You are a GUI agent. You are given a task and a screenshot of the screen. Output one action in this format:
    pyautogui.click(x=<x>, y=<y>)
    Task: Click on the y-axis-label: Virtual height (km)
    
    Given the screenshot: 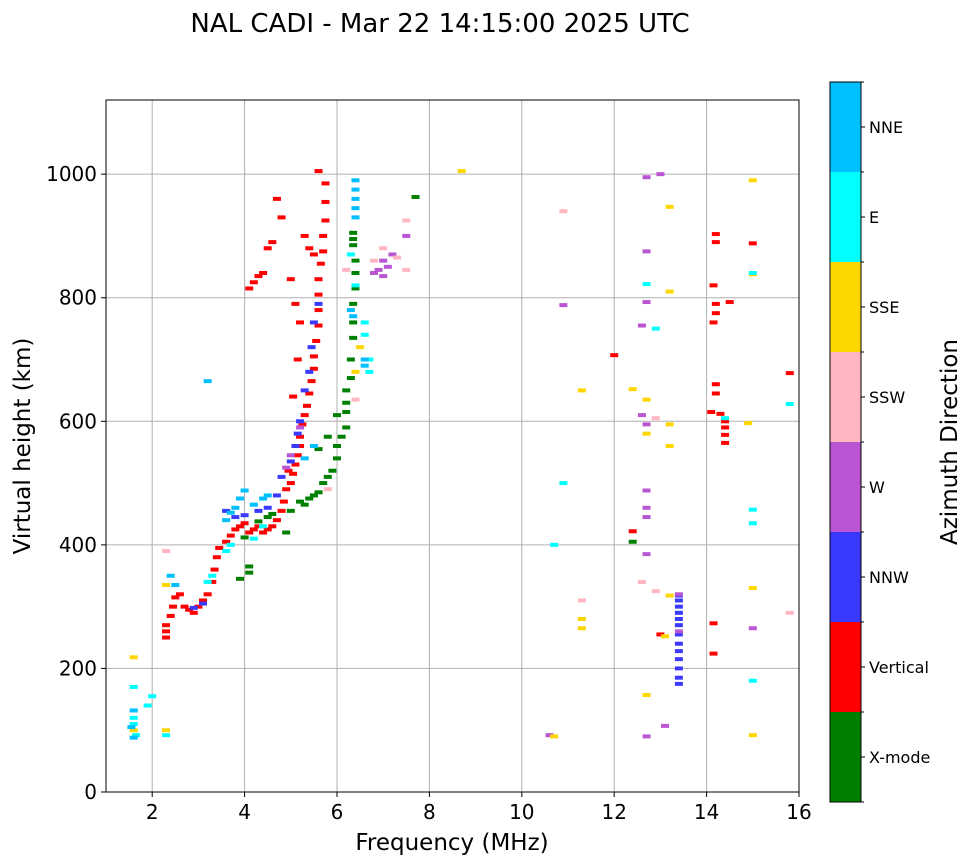 What is the action you would take?
    pyautogui.click(x=23, y=446)
    